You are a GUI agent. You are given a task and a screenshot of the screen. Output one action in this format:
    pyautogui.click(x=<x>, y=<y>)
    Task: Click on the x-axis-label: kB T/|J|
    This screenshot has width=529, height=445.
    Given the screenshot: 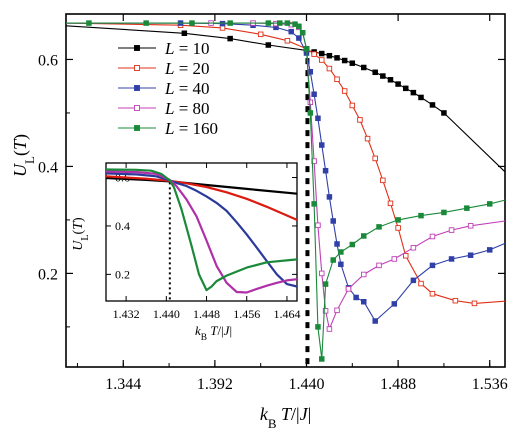 What is the action you would take?
    pyautogui.click(x=285, y=417)
    